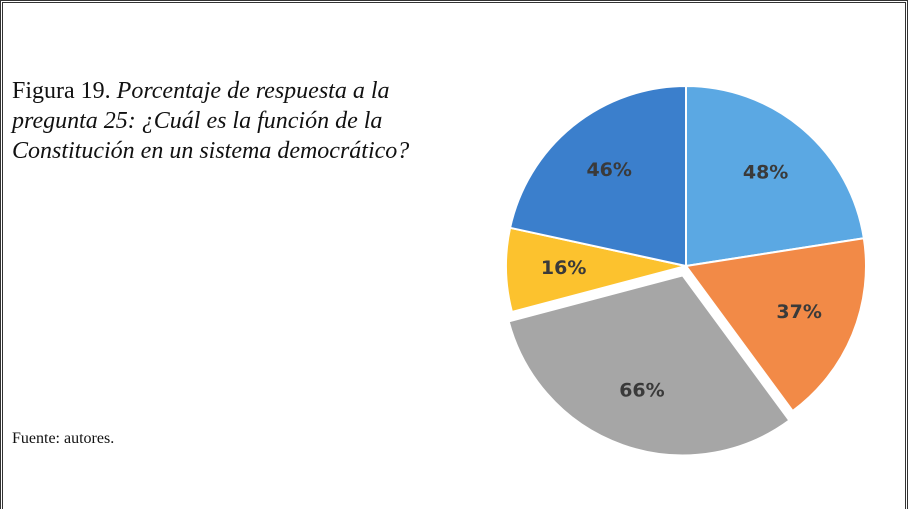 The height and width of the screenshot is (509, 908). I want to click on data-label: 16%, so click(563, 268).